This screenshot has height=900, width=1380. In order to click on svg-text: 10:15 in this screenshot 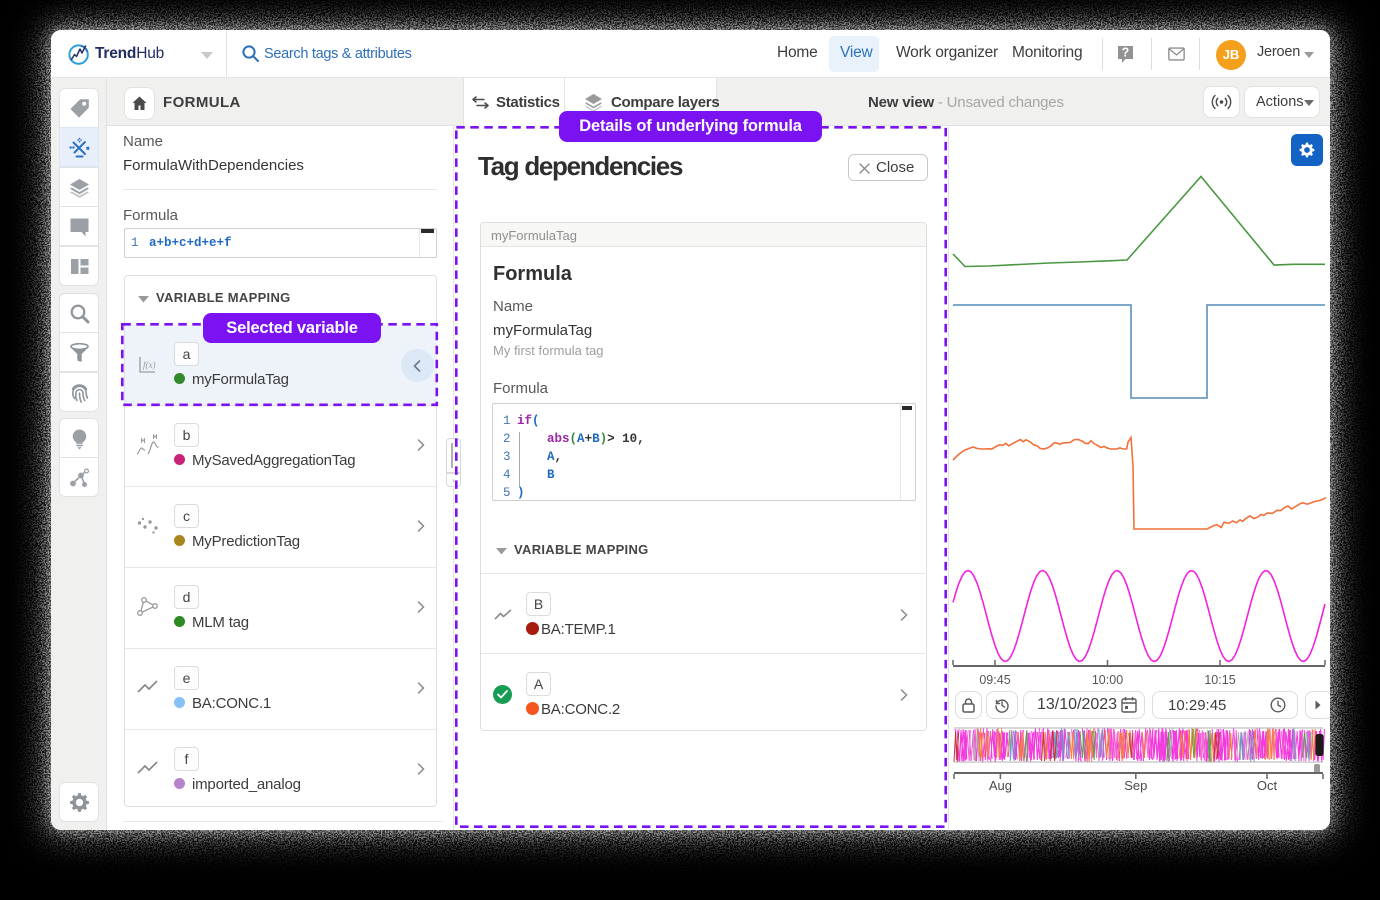, I will do `click(1219, 680)`.